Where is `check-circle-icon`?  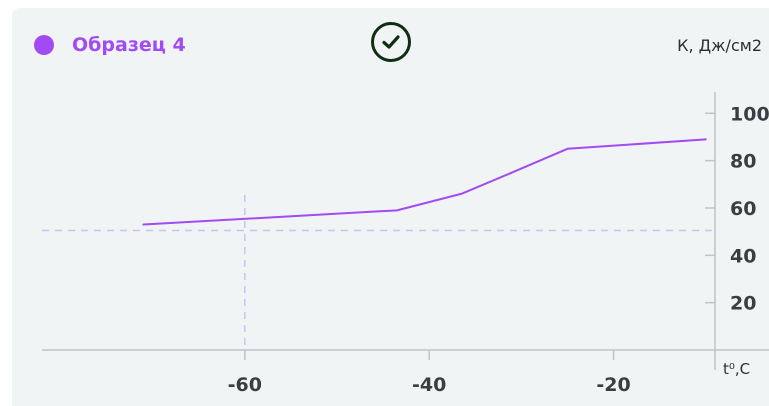 check-circle-icon is located at coordinates (391, 42).